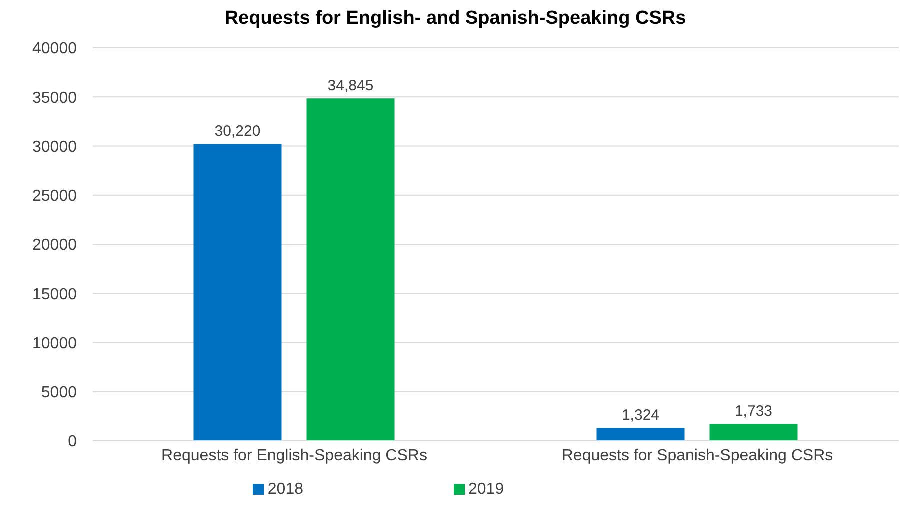 This screenshot has height=507, width=911. Describe the element at coordinates (237, 131) in the screenshot. I see `data-label: 30,220` at that location.